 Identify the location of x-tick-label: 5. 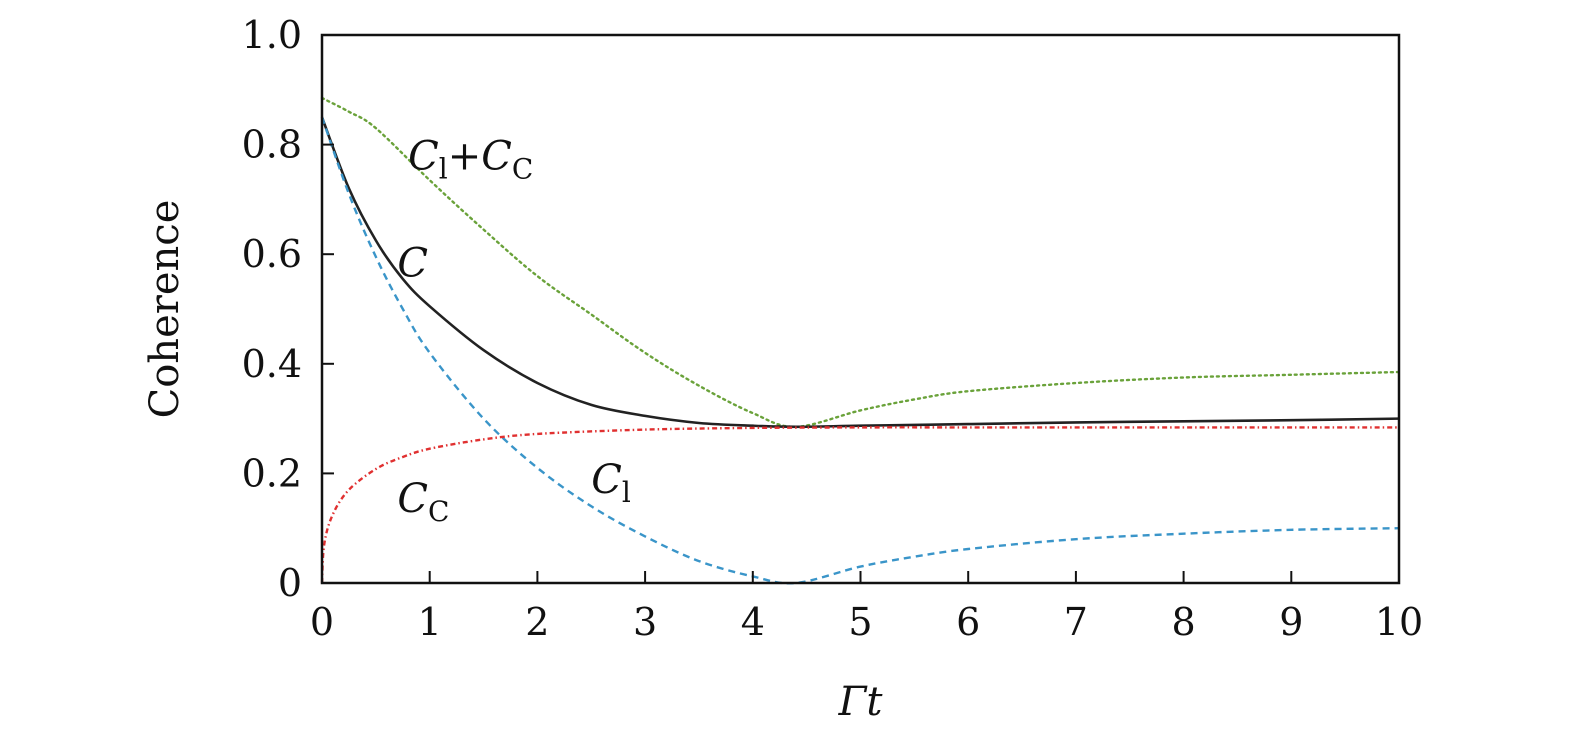
(860, 622).